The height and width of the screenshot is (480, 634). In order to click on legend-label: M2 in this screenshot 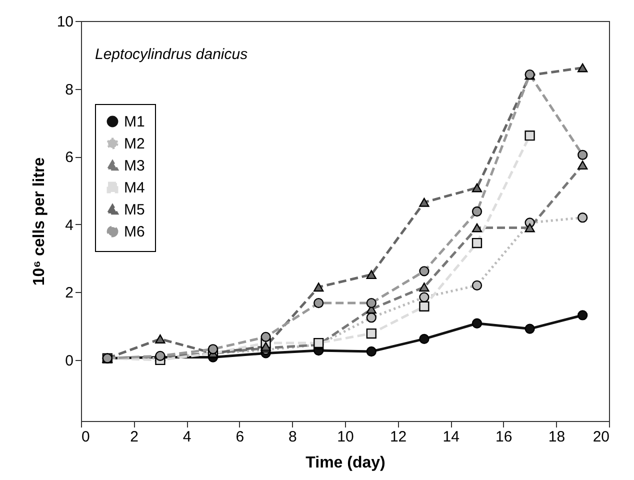, I will do `click(134, 144)`.